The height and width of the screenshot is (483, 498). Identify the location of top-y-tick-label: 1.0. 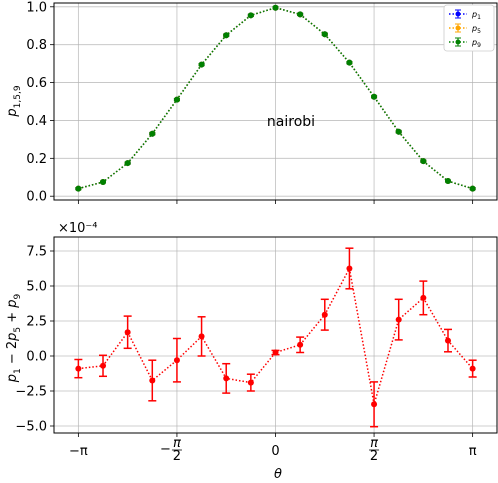
(36, 7).